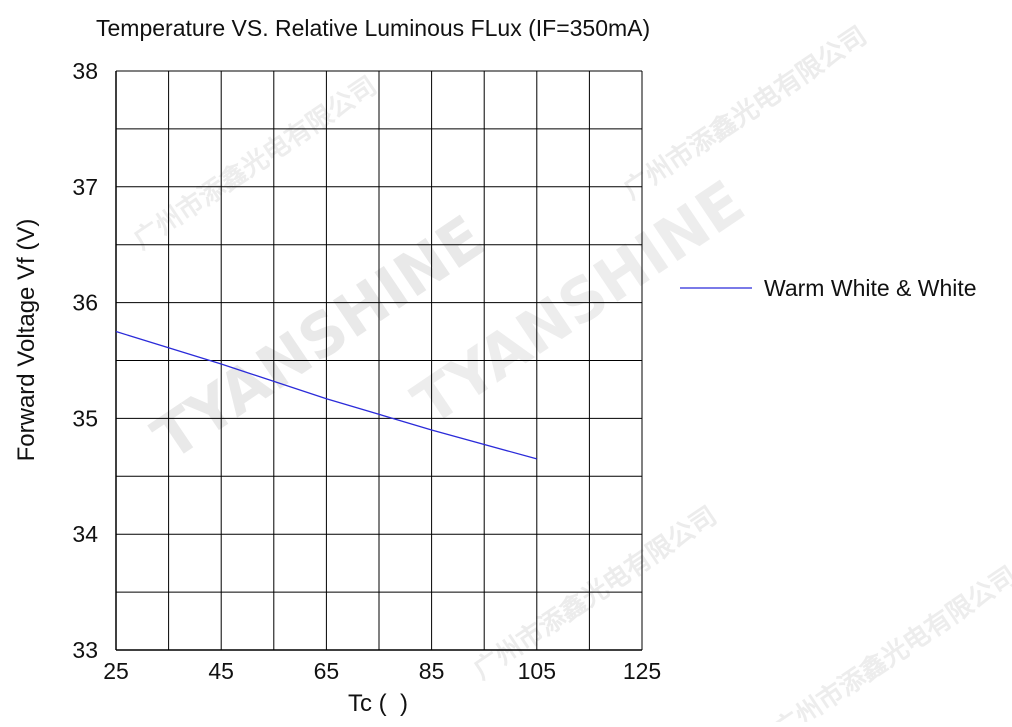  I want to click on x-axis-label: Tc ( ), so click(378, 703).